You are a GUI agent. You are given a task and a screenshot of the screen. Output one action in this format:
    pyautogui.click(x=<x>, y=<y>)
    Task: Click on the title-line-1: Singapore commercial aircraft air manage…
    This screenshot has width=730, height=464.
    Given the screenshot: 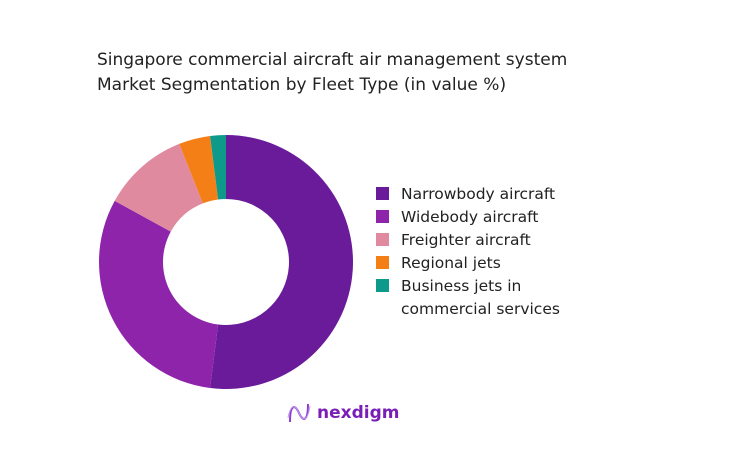 What is the action you would take?
    pyautogui.click(x=332, y=60)
    